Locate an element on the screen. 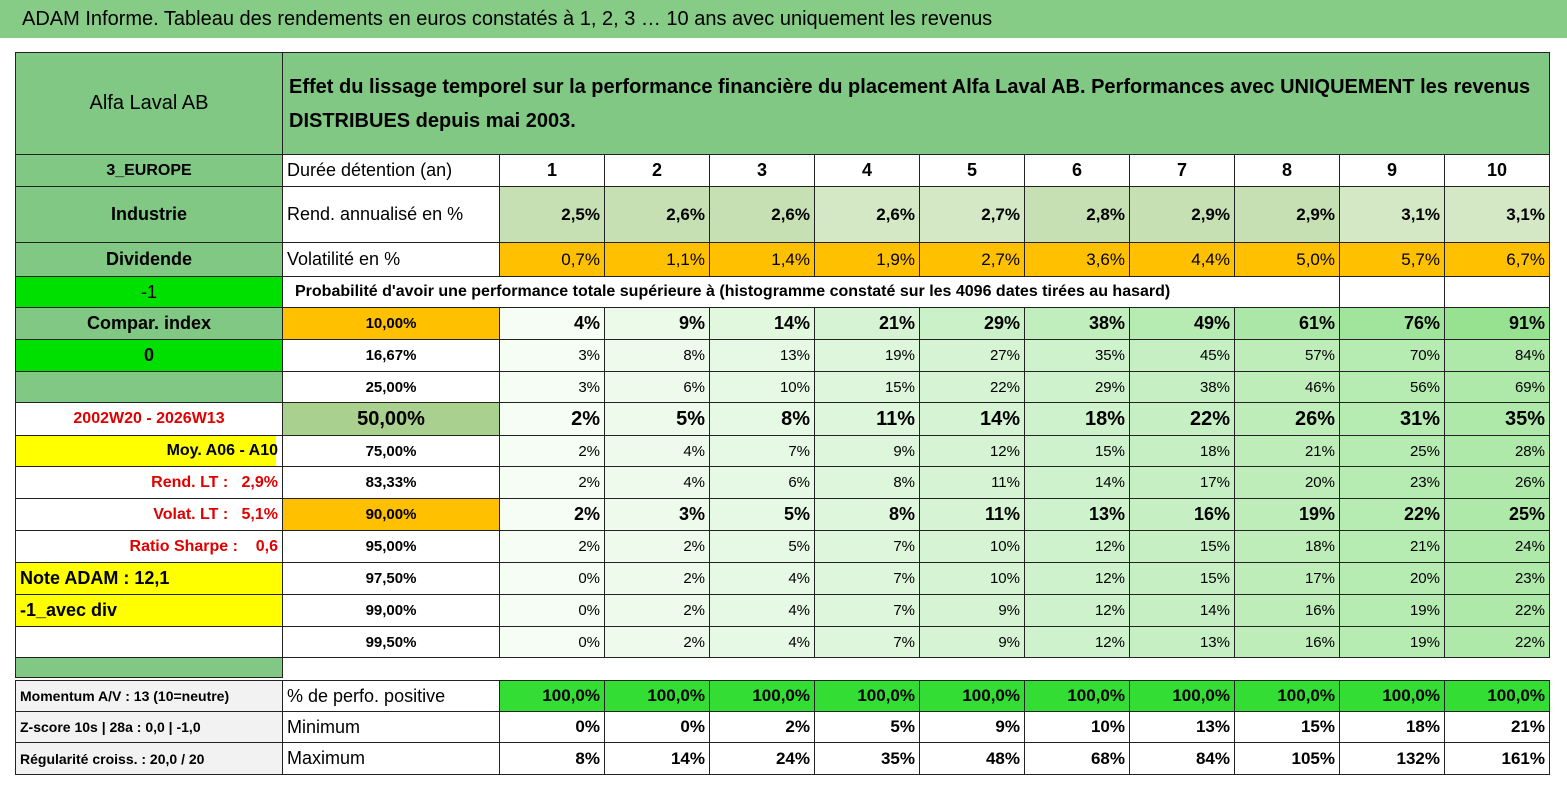 This screenshot has height=785, width=1567. year: 6 is located at coordinates (1077, 171).